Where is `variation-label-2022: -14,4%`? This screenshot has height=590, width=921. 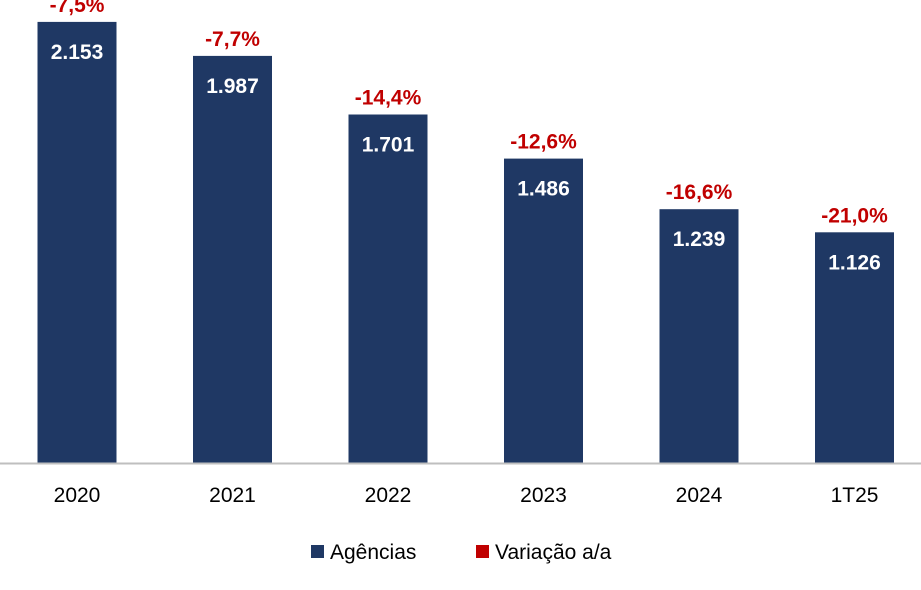
variation-label-2022: -14,4% is located at coordinates (388, 98).